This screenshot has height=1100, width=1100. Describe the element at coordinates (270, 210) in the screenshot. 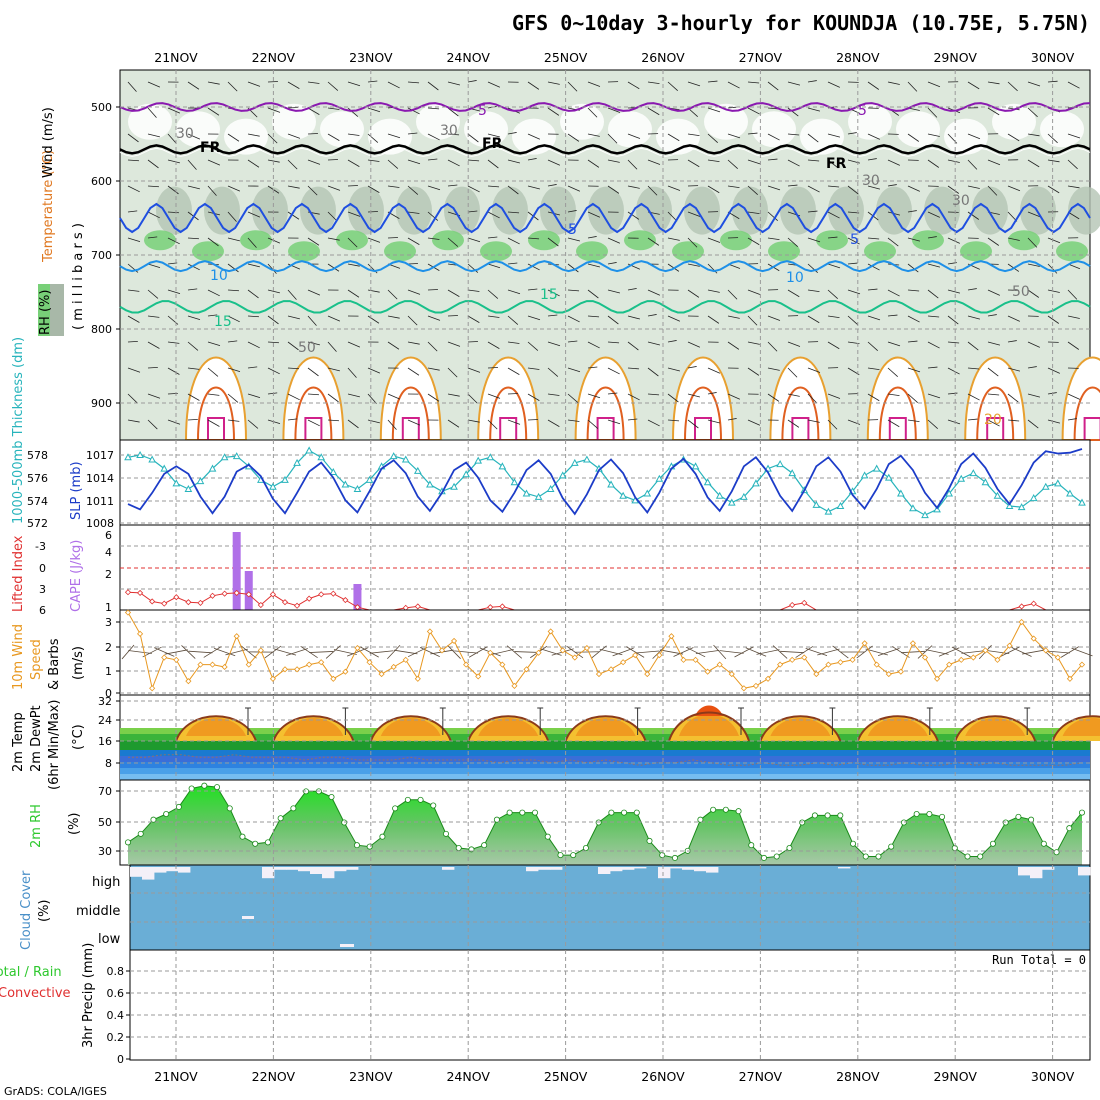

I see `moist-patch` at that location.